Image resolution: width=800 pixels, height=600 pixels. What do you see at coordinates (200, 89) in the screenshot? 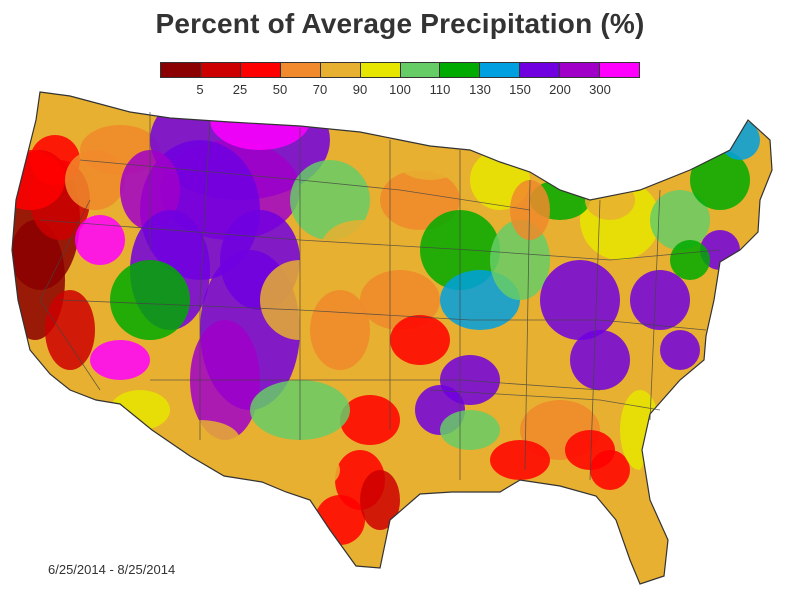
I see `legend-tick-label: 5` at bounding box center [200, 89].